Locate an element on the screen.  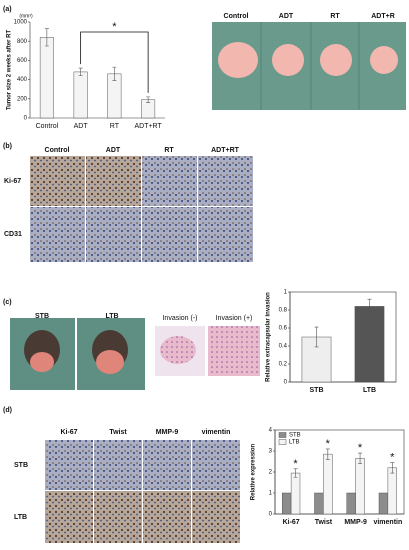
significance-bracket is located at coordinates (114, 62).